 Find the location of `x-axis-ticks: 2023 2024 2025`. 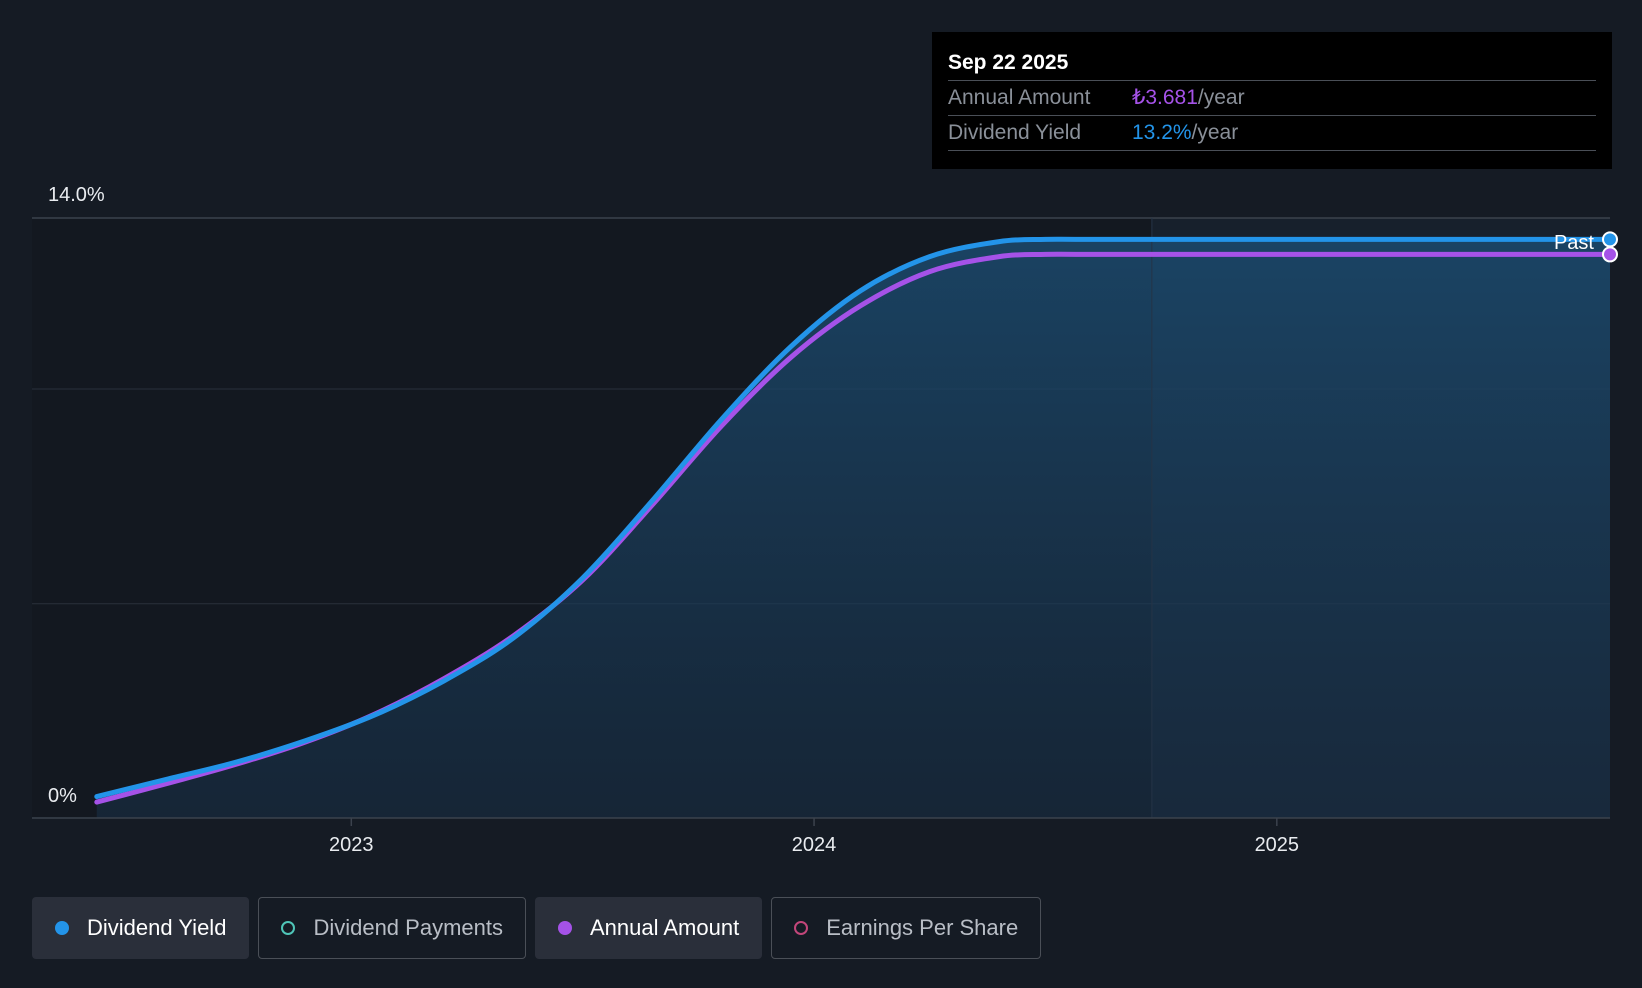

x-axis-ticks: 2023 2024 2025 is located at coordinates (814, 837).